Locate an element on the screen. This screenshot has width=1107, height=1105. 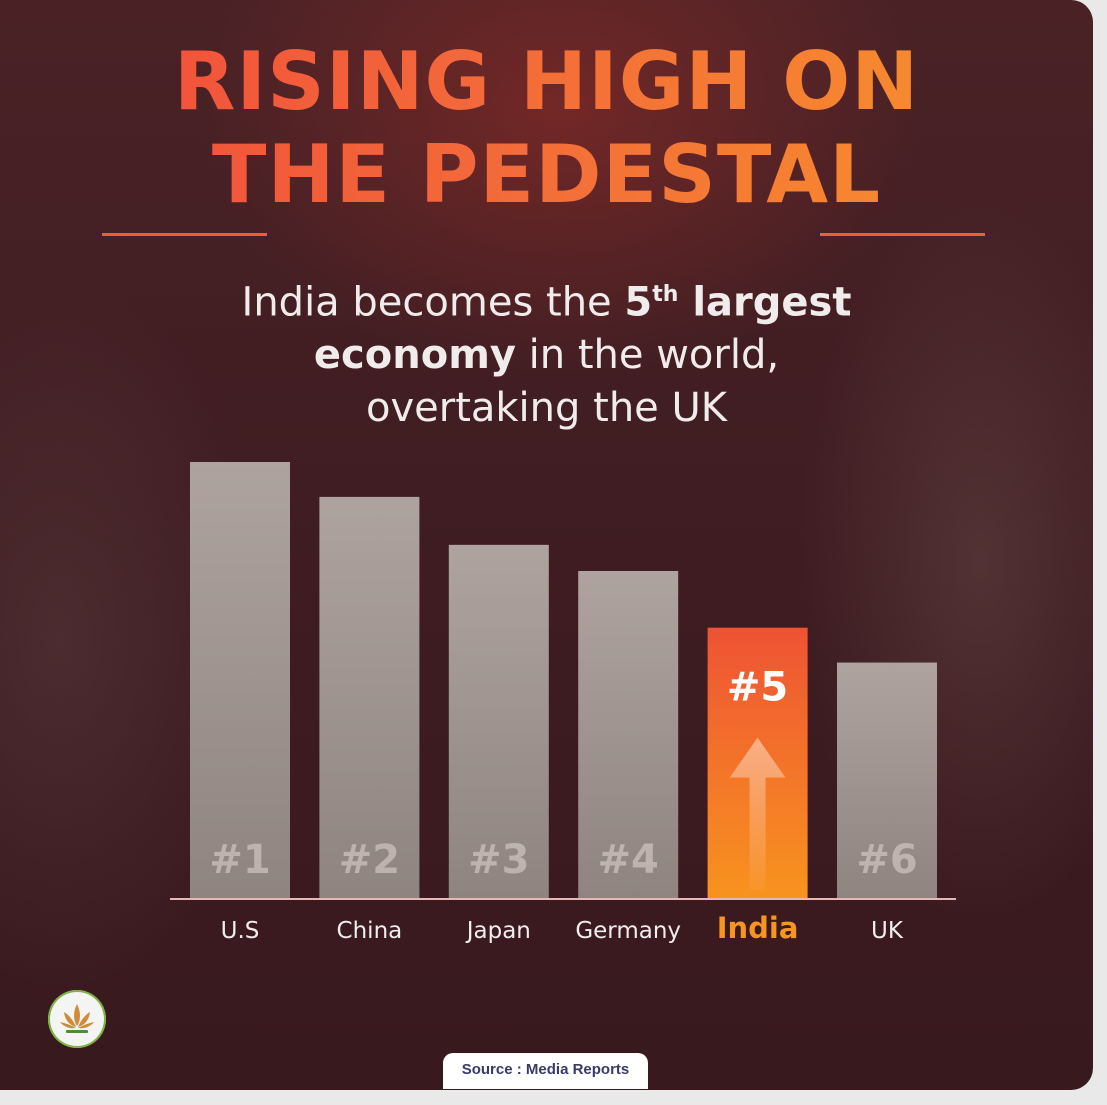
category-label-japan: Japan is located at coordinates (498, 931).